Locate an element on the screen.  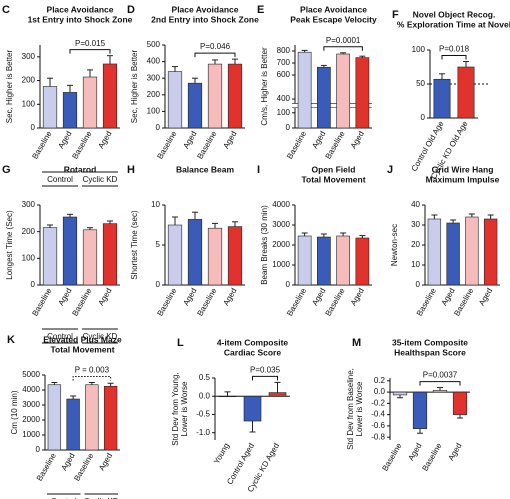
y-axis-label: Lower is Worse is located at coordinates (184, 409).